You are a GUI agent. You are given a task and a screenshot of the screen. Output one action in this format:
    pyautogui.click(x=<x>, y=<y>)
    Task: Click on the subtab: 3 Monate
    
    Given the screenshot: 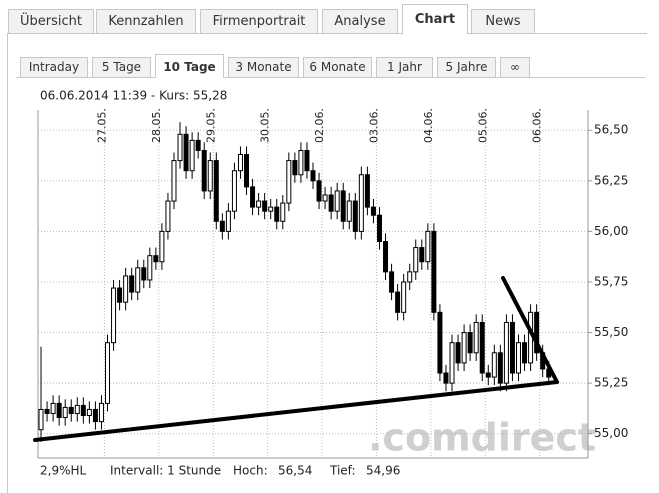 What is the action you would take?
    pyautogui.click(x=263, y=67)
    